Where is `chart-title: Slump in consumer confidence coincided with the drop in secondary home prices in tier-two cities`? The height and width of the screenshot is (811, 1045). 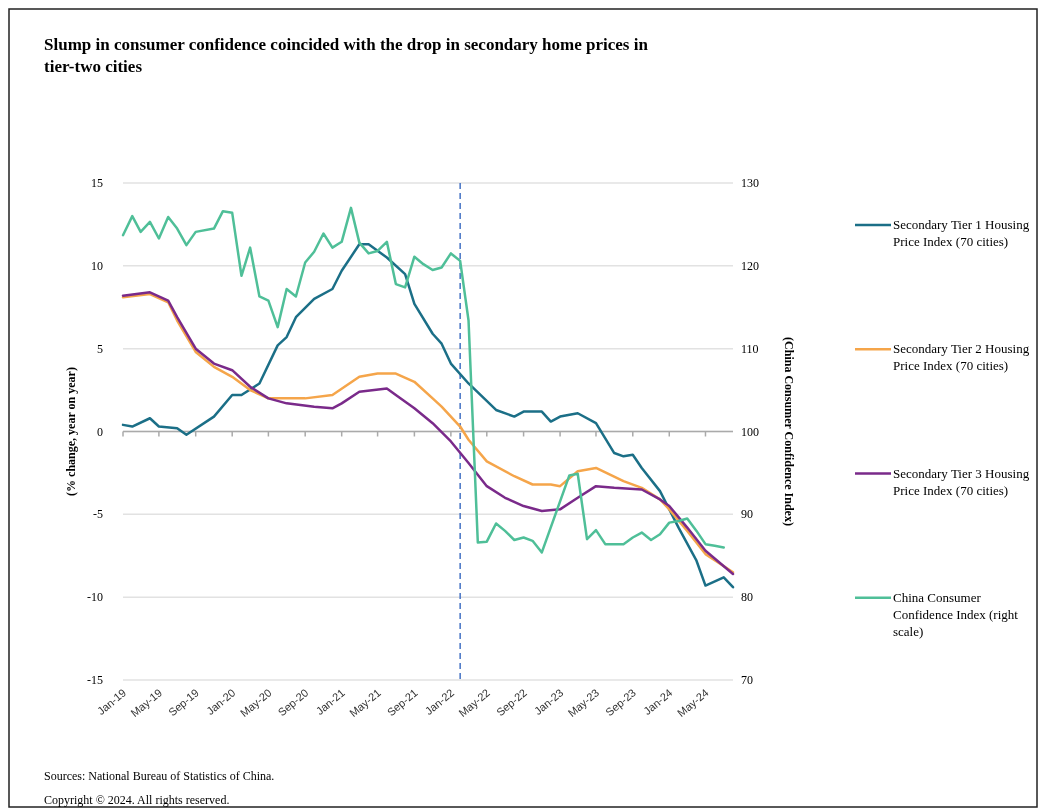 chart-title: Slump in consumer confidence coincided with the drop in secondary home prices in tier-two cities is located at coordinates (346, 55).